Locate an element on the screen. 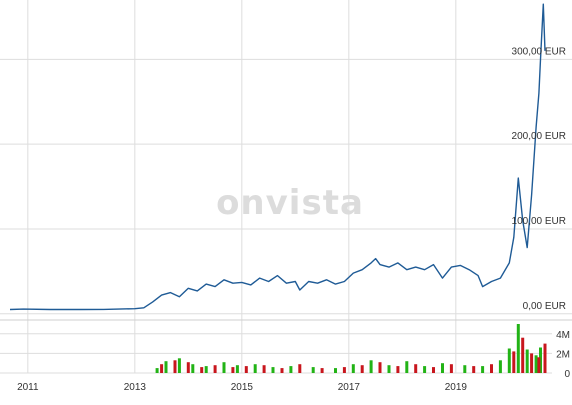 This screenshot has height=405, width=572. y-tick-label: 0,00 EUR is located at coordinates (544, 306).